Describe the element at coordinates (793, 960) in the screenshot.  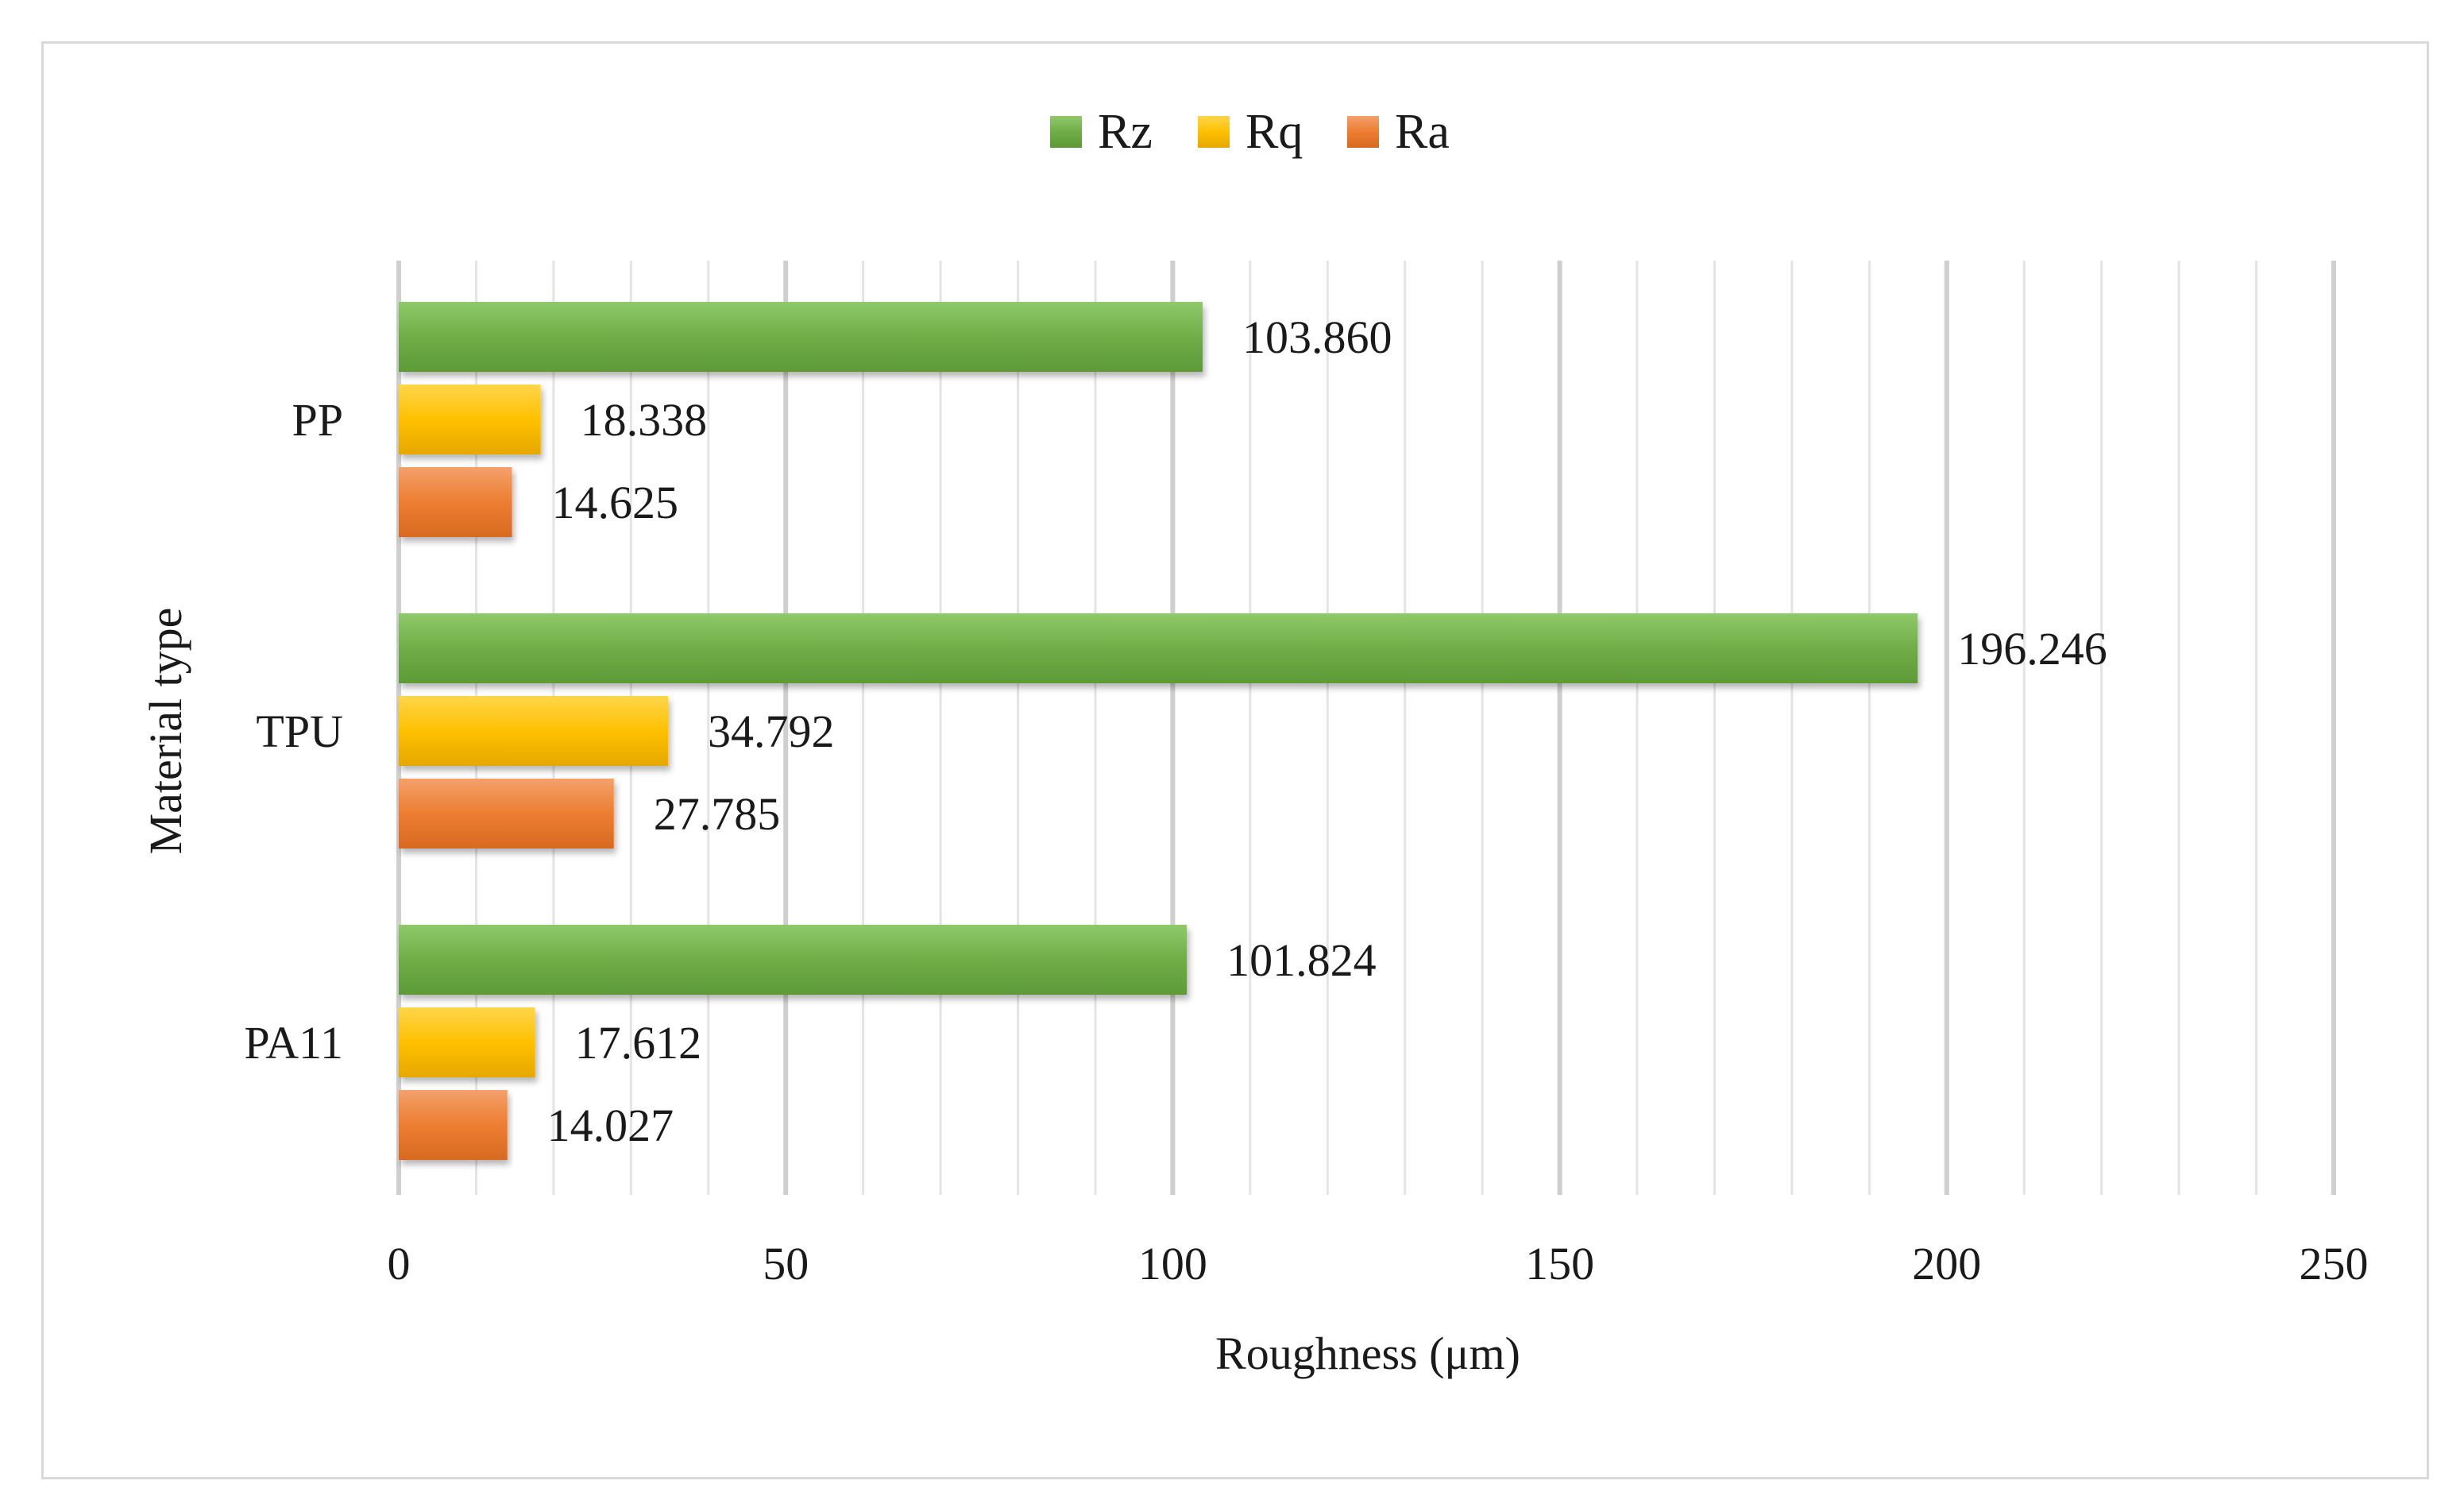
I see `bar-rz-pa11` at that location.